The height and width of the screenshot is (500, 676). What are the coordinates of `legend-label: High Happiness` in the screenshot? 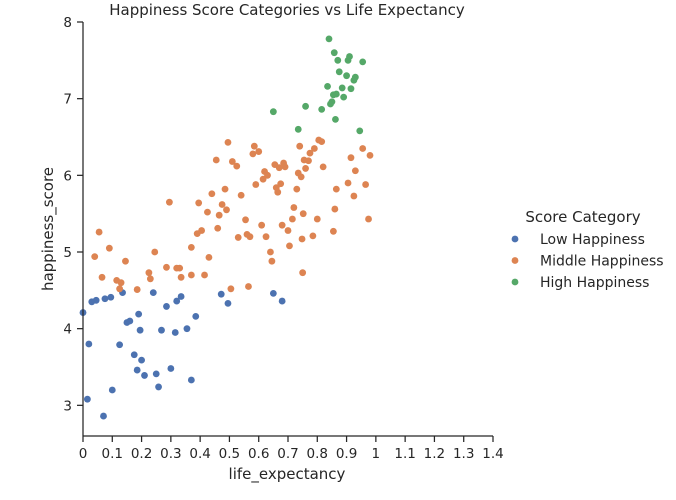 It's located at (594, 283).